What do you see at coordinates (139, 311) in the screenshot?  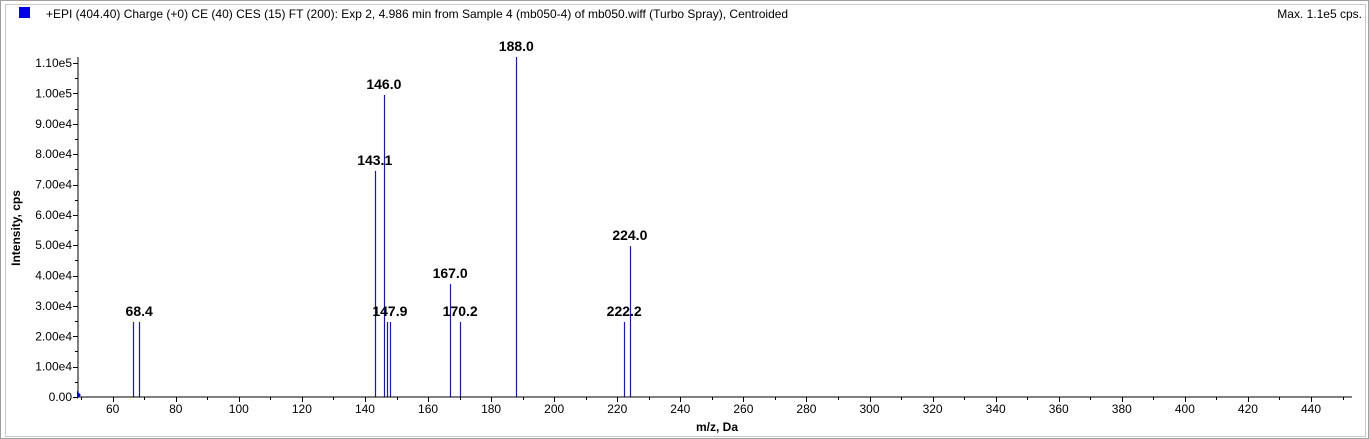 I see `peak-label: 68.4` at bounding box center [139, 311].